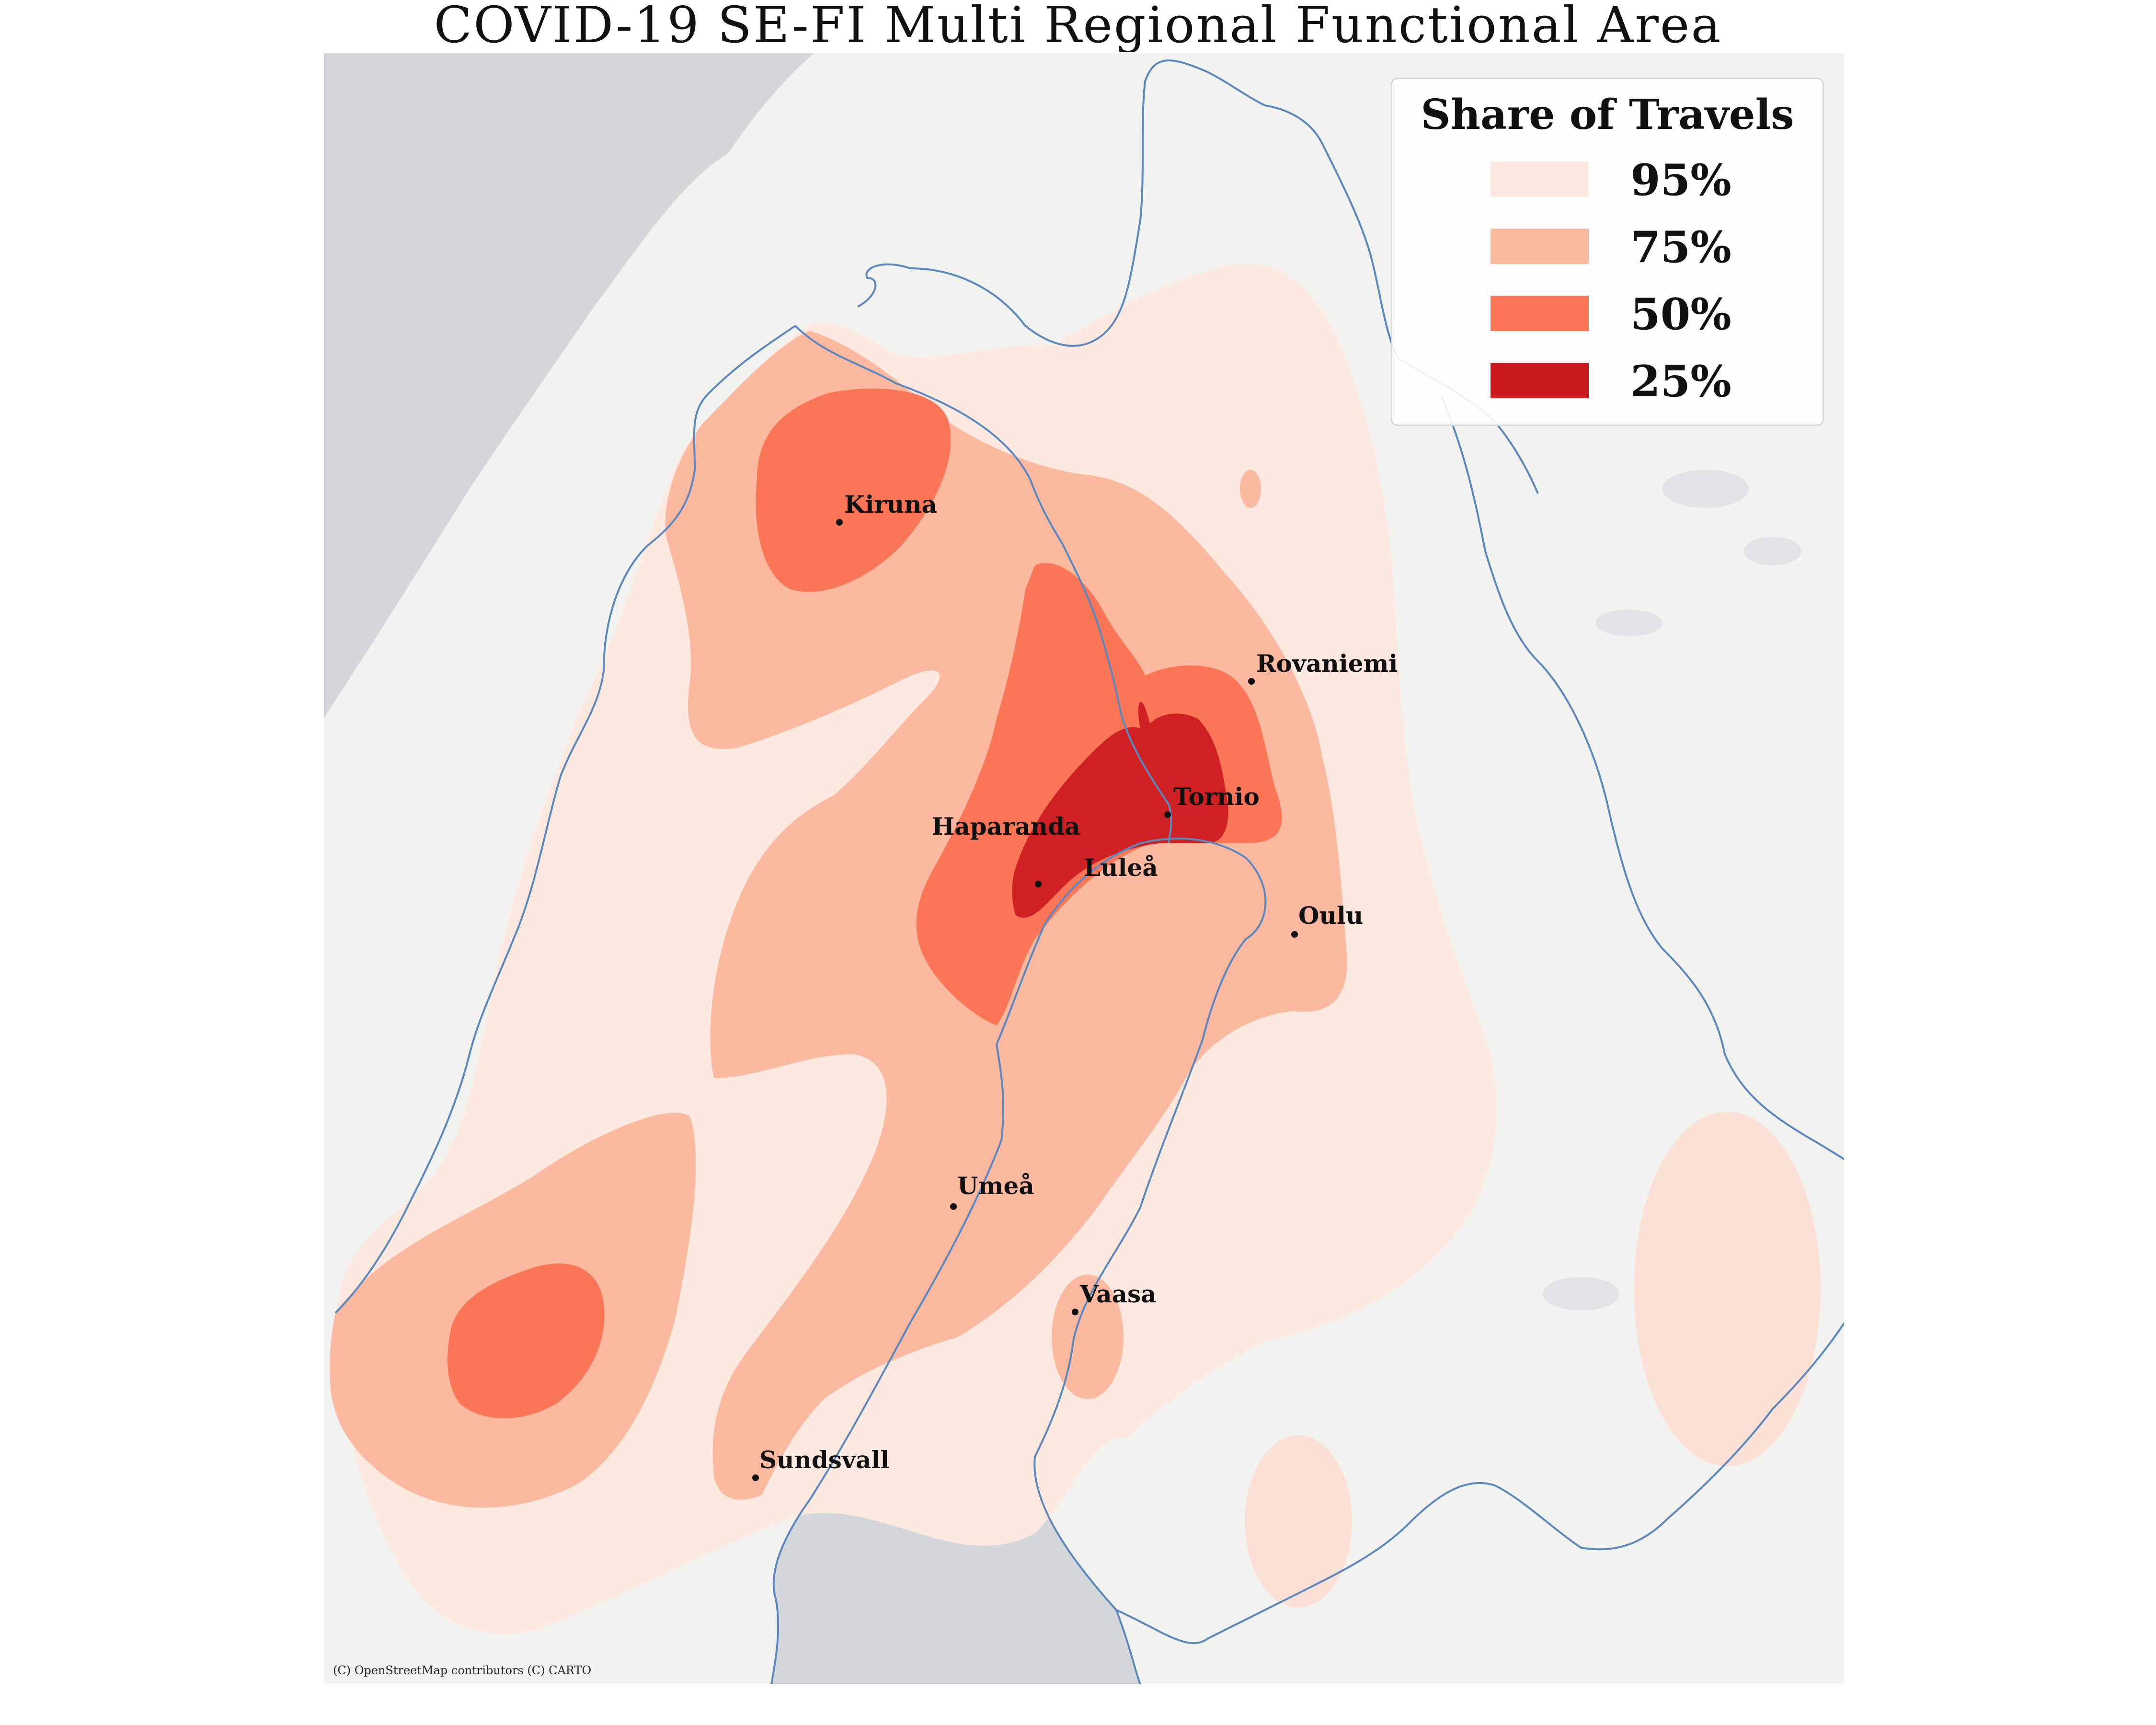 The width and height of the screenshot is (2156, 1725). What do you see at coordinates (1327, 663) in the screenshot?
I see `city-label-rovaniemi: Rovaniemi` at bounding box center [1327, 663].